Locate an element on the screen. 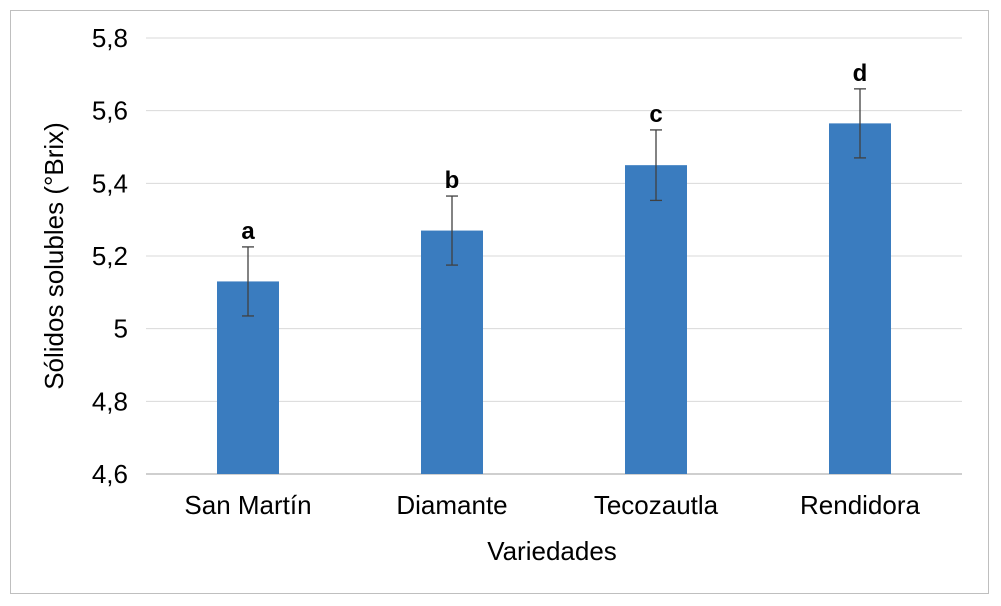  y-tick-label: 5,6 is located at coordinates (110, 111).